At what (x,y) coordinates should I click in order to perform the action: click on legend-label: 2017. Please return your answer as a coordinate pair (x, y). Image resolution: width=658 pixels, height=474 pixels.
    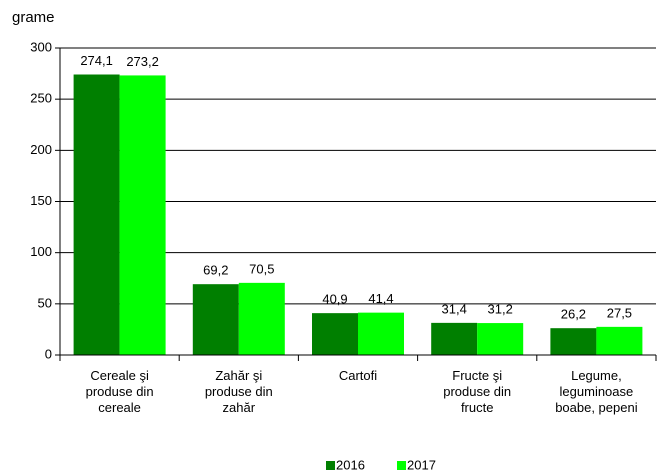
    Looking at the image, I should click on (421, 464).